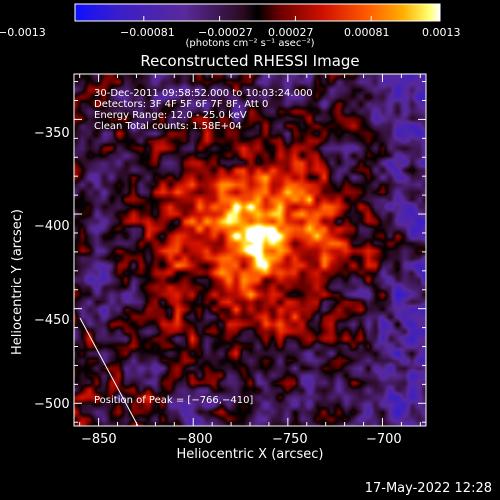  I want to click on x-tick-label: −750, so click(290, 439).